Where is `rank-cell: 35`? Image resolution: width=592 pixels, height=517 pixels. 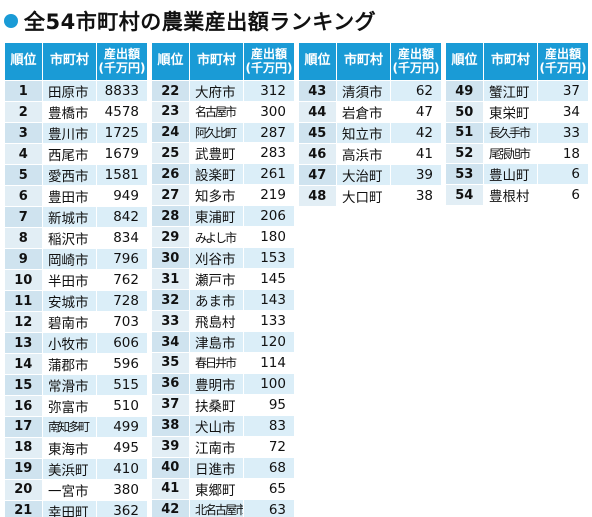
rank-cell: 35 is located at coordinates (170, 363).